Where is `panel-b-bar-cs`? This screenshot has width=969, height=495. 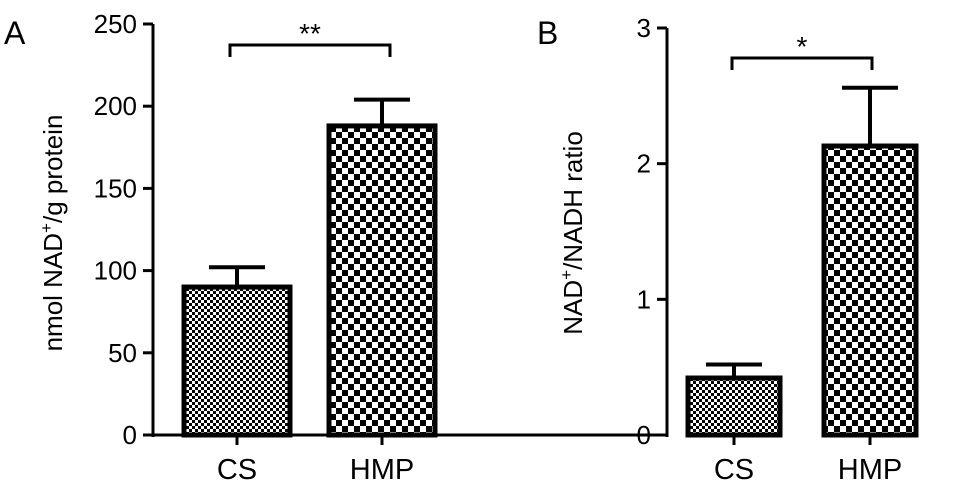 panel-b-bar-cs is located at coordinates (734, 406).